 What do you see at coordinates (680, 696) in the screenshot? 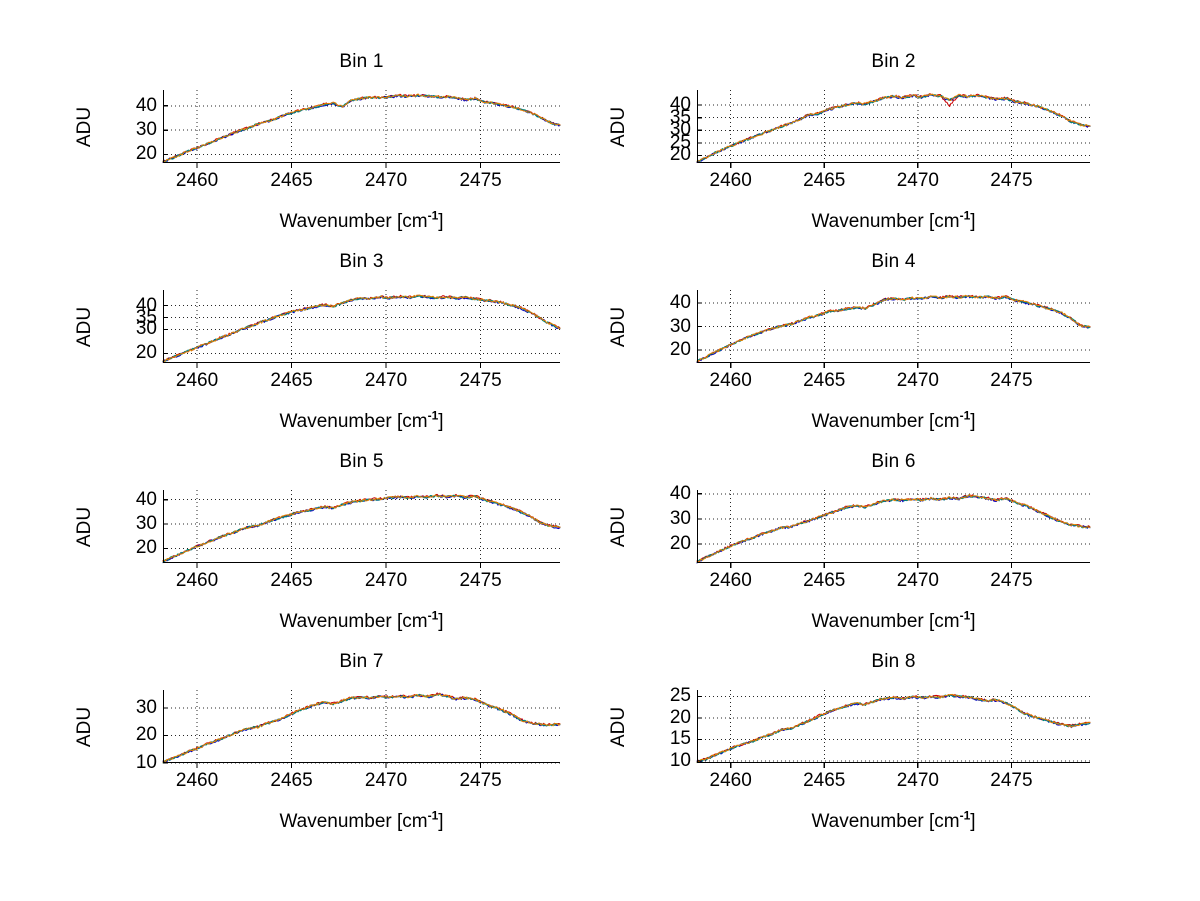
I see `y-tick-label: 25` at bounding box center [680, 696].